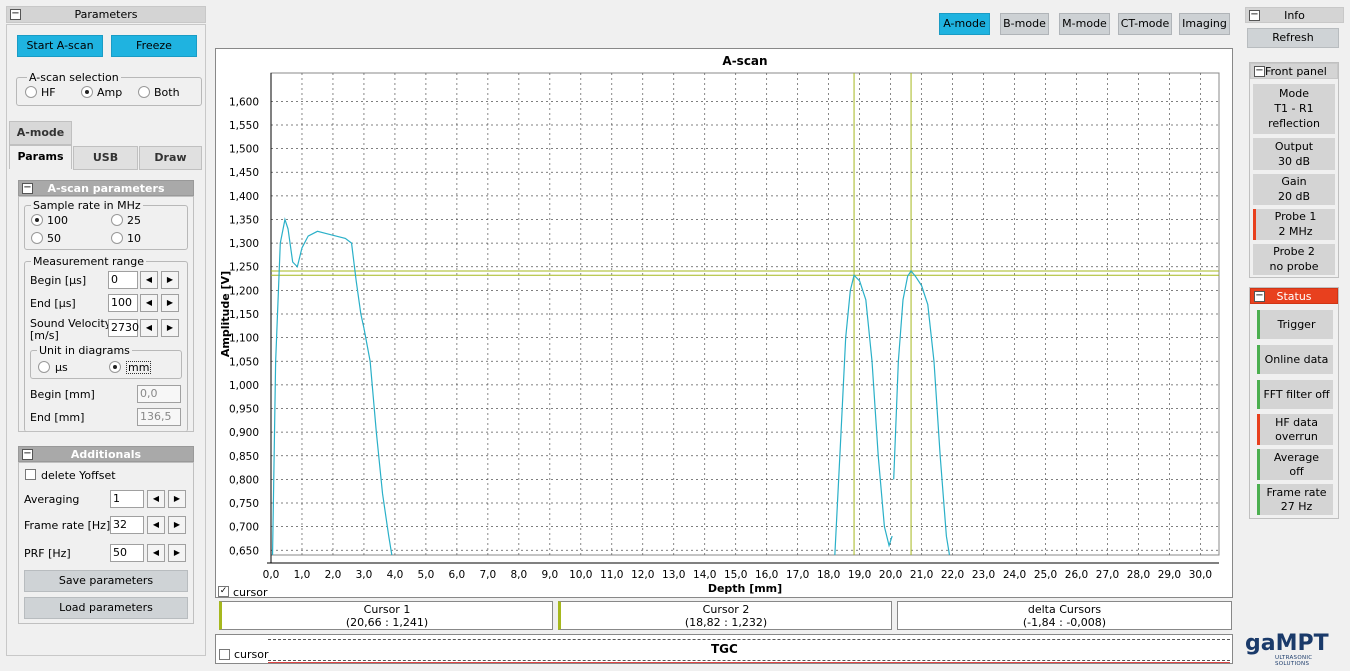 The image size is (1350, 671). What do you see at coordinates (87, 92) in the screenshot?
I see `radio-amp` at bounding box center [87, 92].